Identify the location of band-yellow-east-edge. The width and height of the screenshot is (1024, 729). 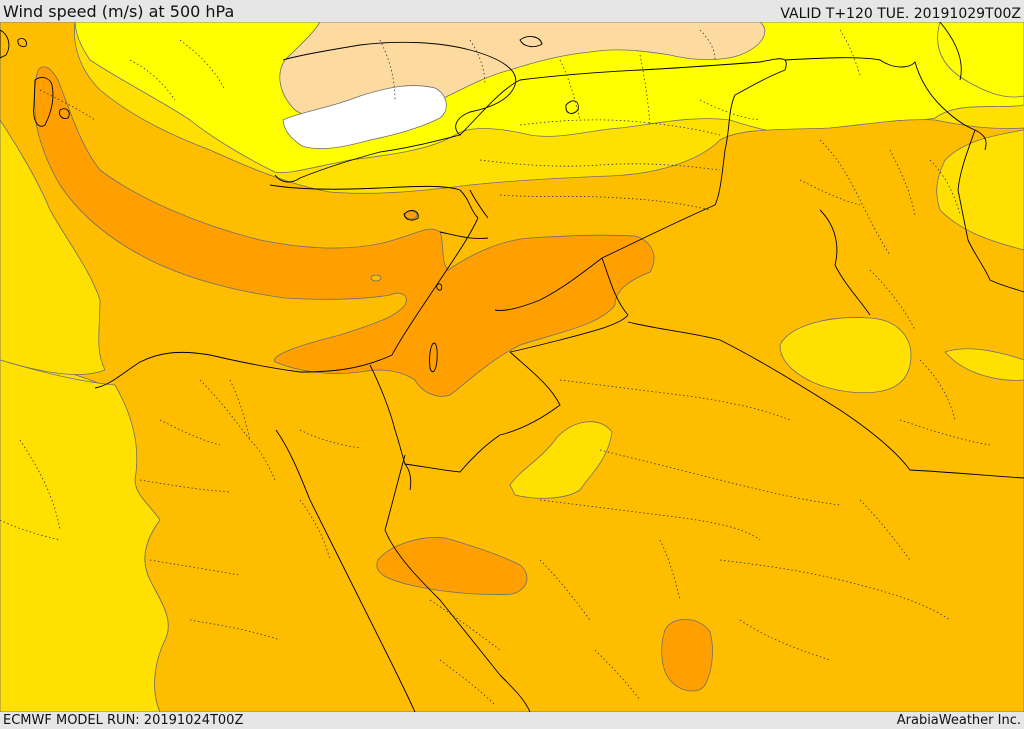
(984, 364).